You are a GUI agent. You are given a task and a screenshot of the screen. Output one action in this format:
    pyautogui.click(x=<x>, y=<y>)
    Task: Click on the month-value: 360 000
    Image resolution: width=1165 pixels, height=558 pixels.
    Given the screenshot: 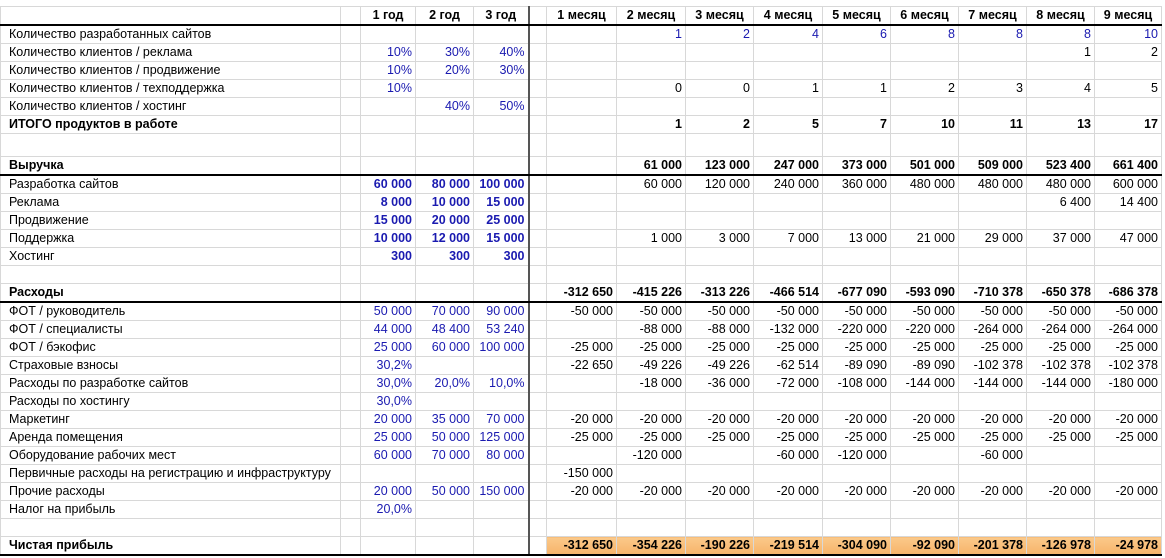 What is the action you would take?
    pyautogui.click(x=856, y=184)
    